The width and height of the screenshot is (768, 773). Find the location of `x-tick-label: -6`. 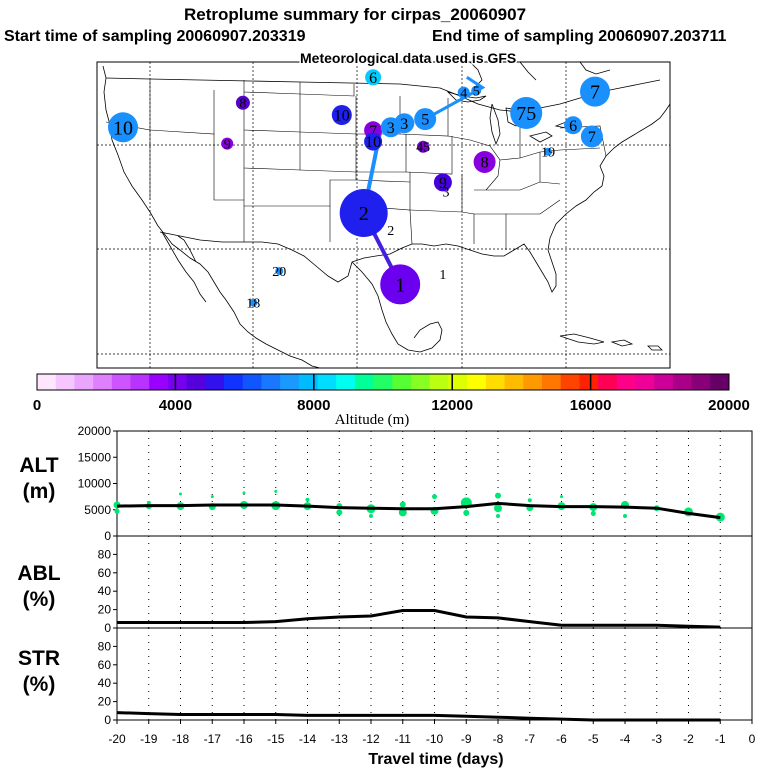

x-tick-label: -6 is located at coordinates (561, 739).